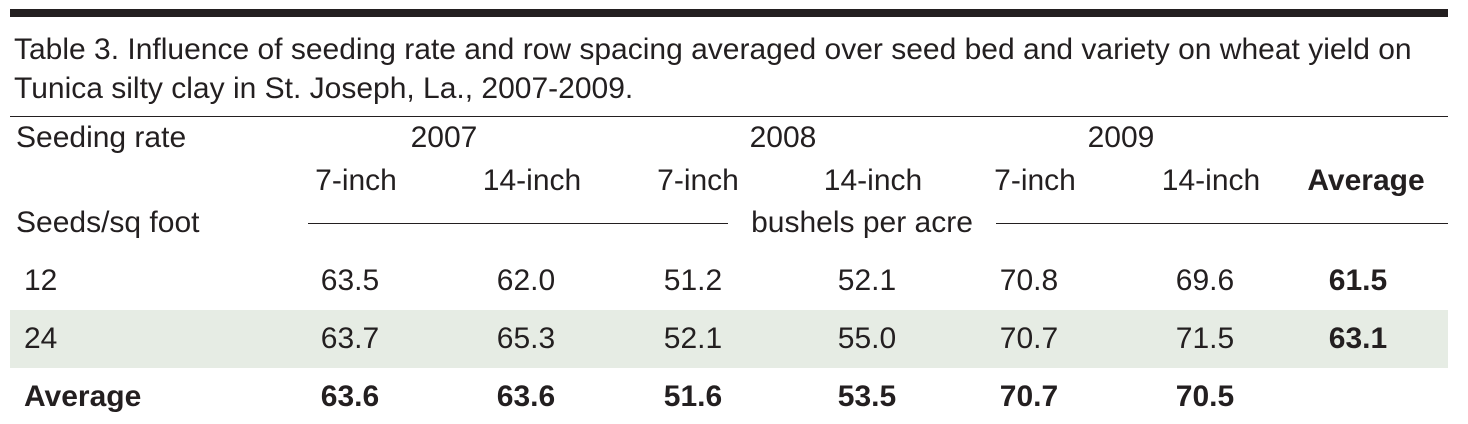 The image size is (1468, 424). Describe the element at coordinates (1205, 338) in the screenshot. I see `table-cell: 71.5` at that location.